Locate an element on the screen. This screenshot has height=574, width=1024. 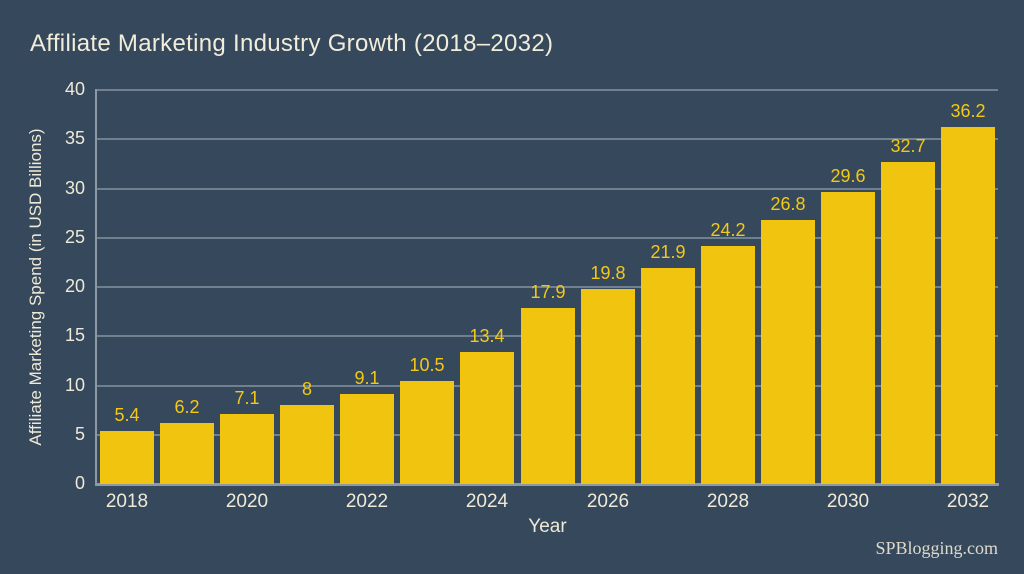
bar-value-label: 24.2 is located at coordinates (728, 230).